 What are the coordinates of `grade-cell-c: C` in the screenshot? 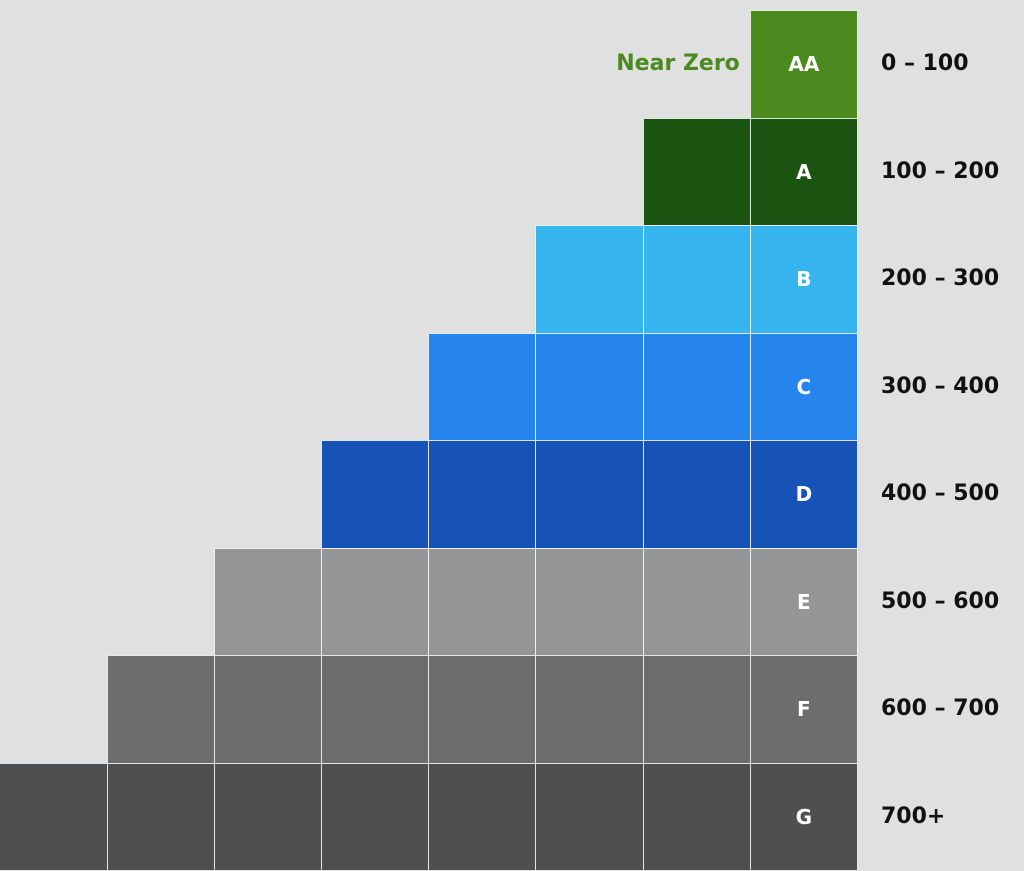 It's located at (804, 387).